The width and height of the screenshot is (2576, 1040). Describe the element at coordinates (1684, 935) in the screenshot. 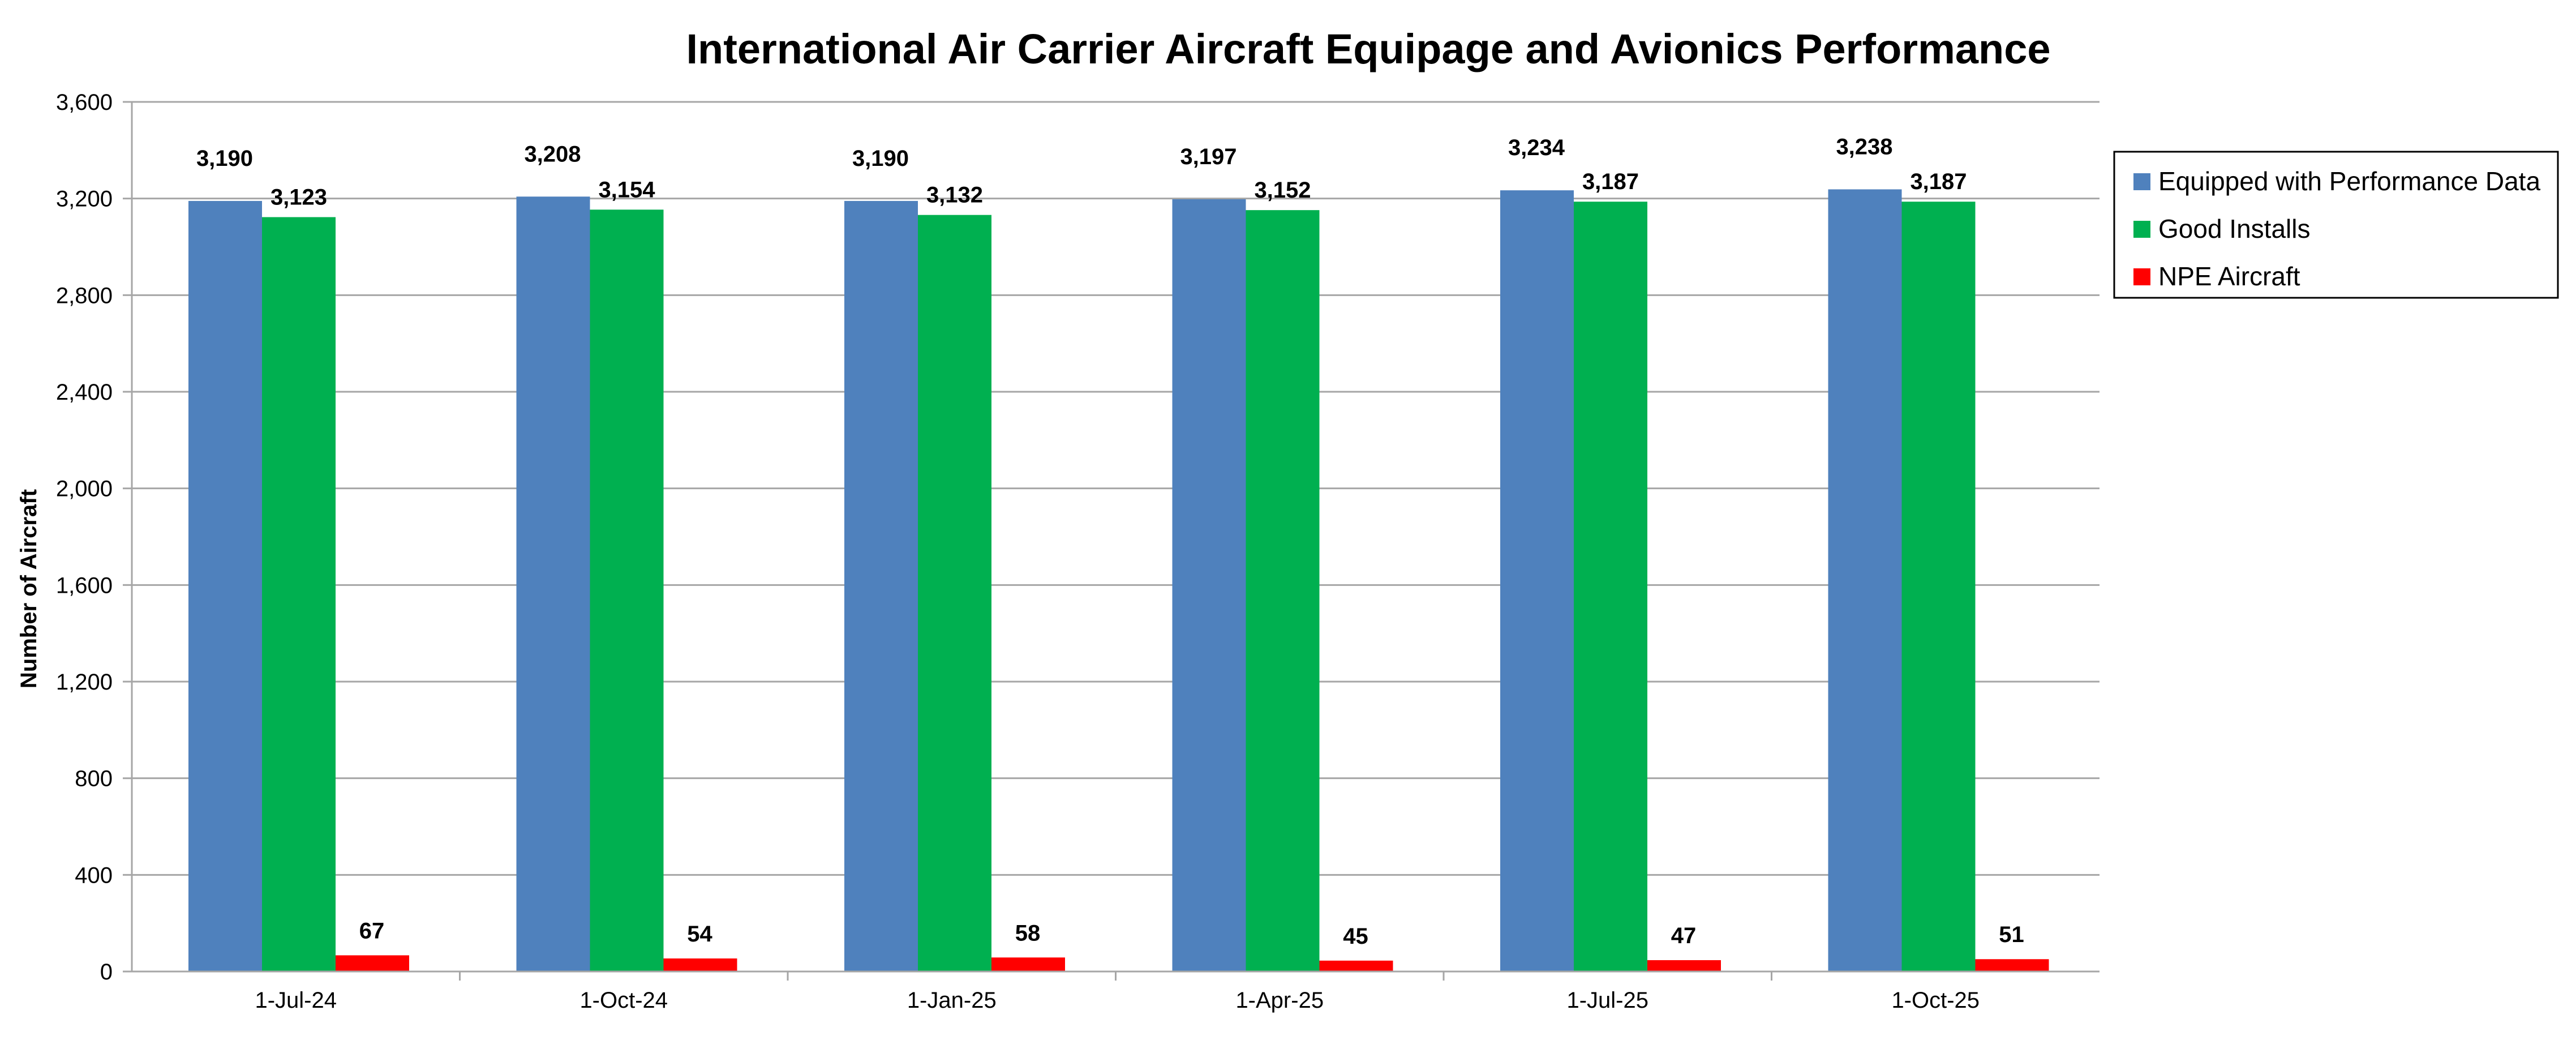

I see `data-label: 47` at that location.